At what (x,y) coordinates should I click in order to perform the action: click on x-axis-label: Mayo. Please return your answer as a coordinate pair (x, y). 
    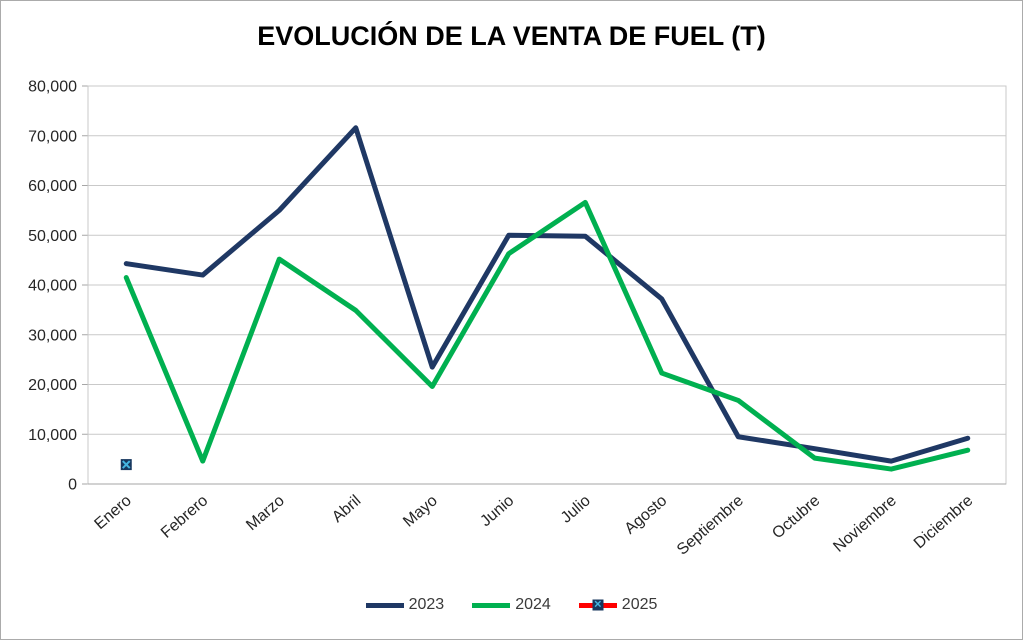
    Looking at the image, I should click on (420, 511).